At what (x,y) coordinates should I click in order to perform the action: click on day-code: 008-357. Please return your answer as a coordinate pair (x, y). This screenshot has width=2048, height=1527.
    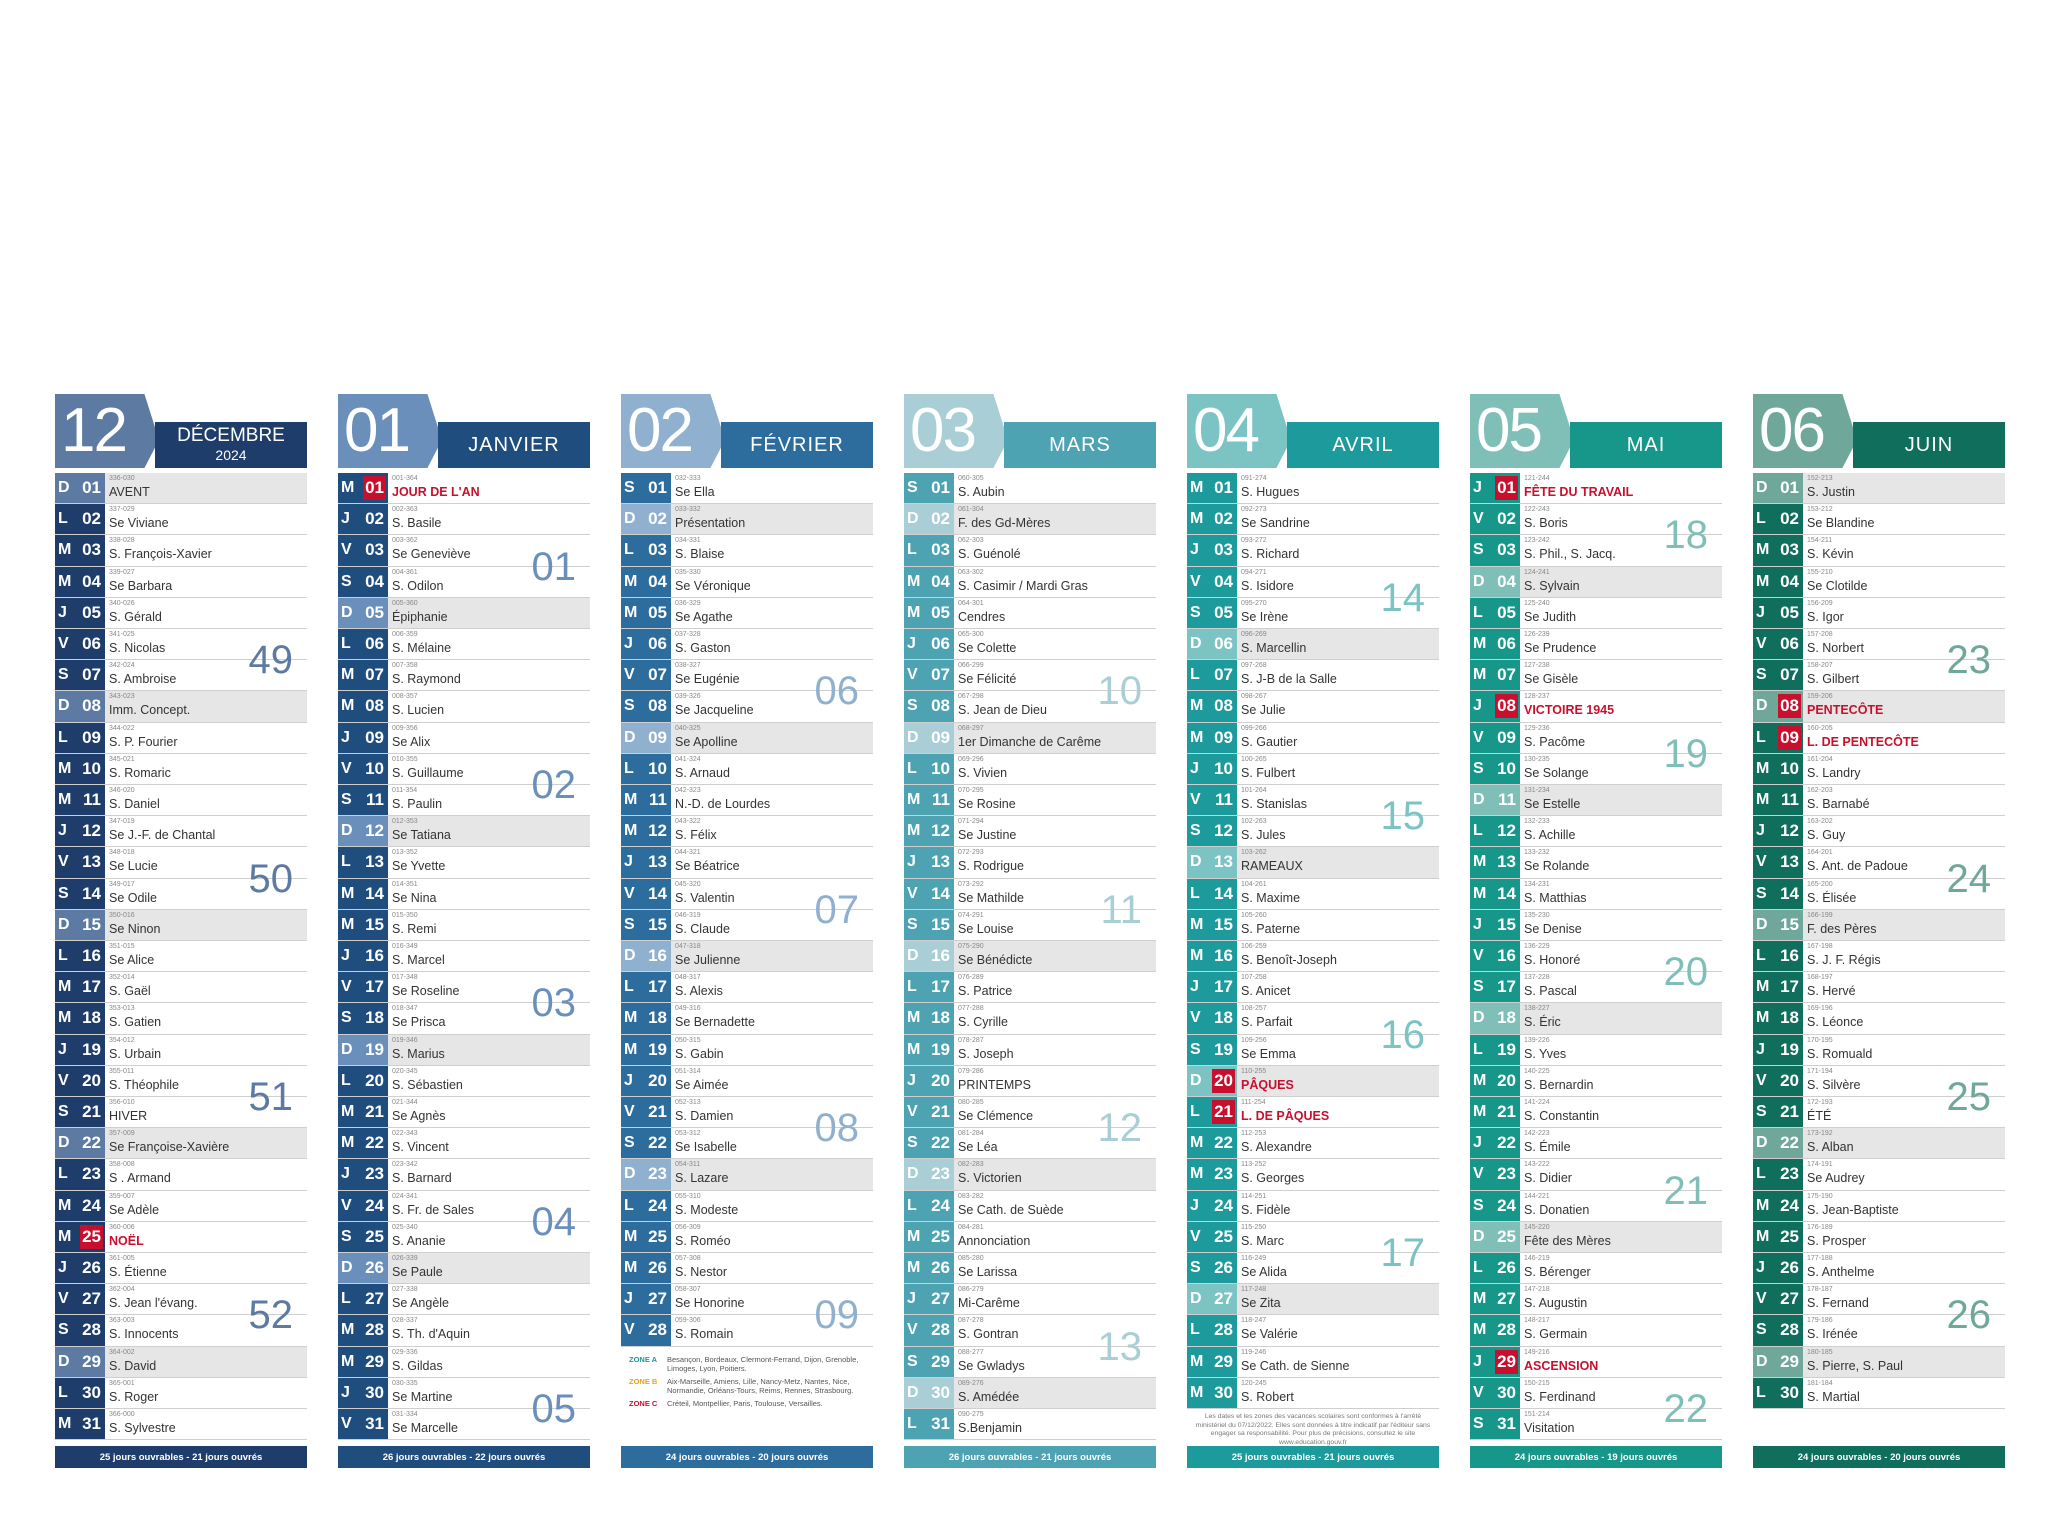
    Looking at the image, I should click on (405, 697).